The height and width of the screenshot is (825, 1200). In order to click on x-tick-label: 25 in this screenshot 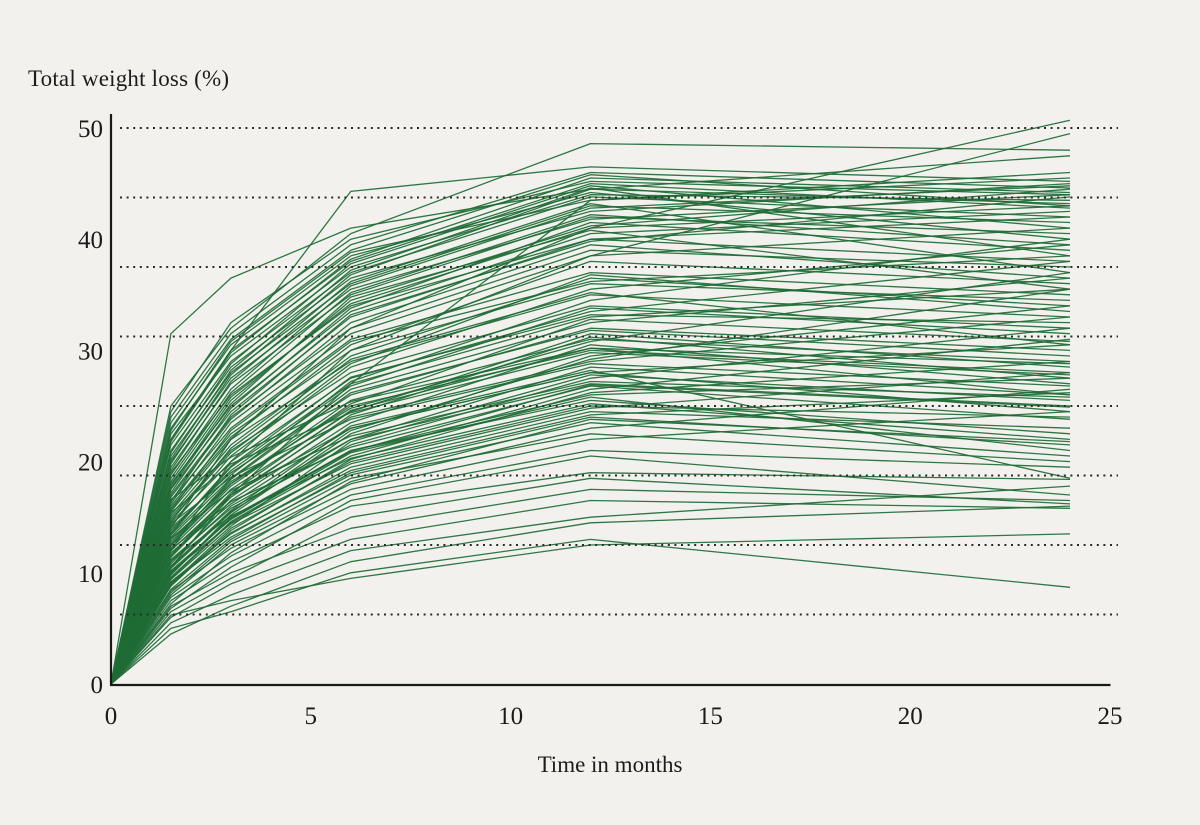, I will do `click(1110, 716)`.